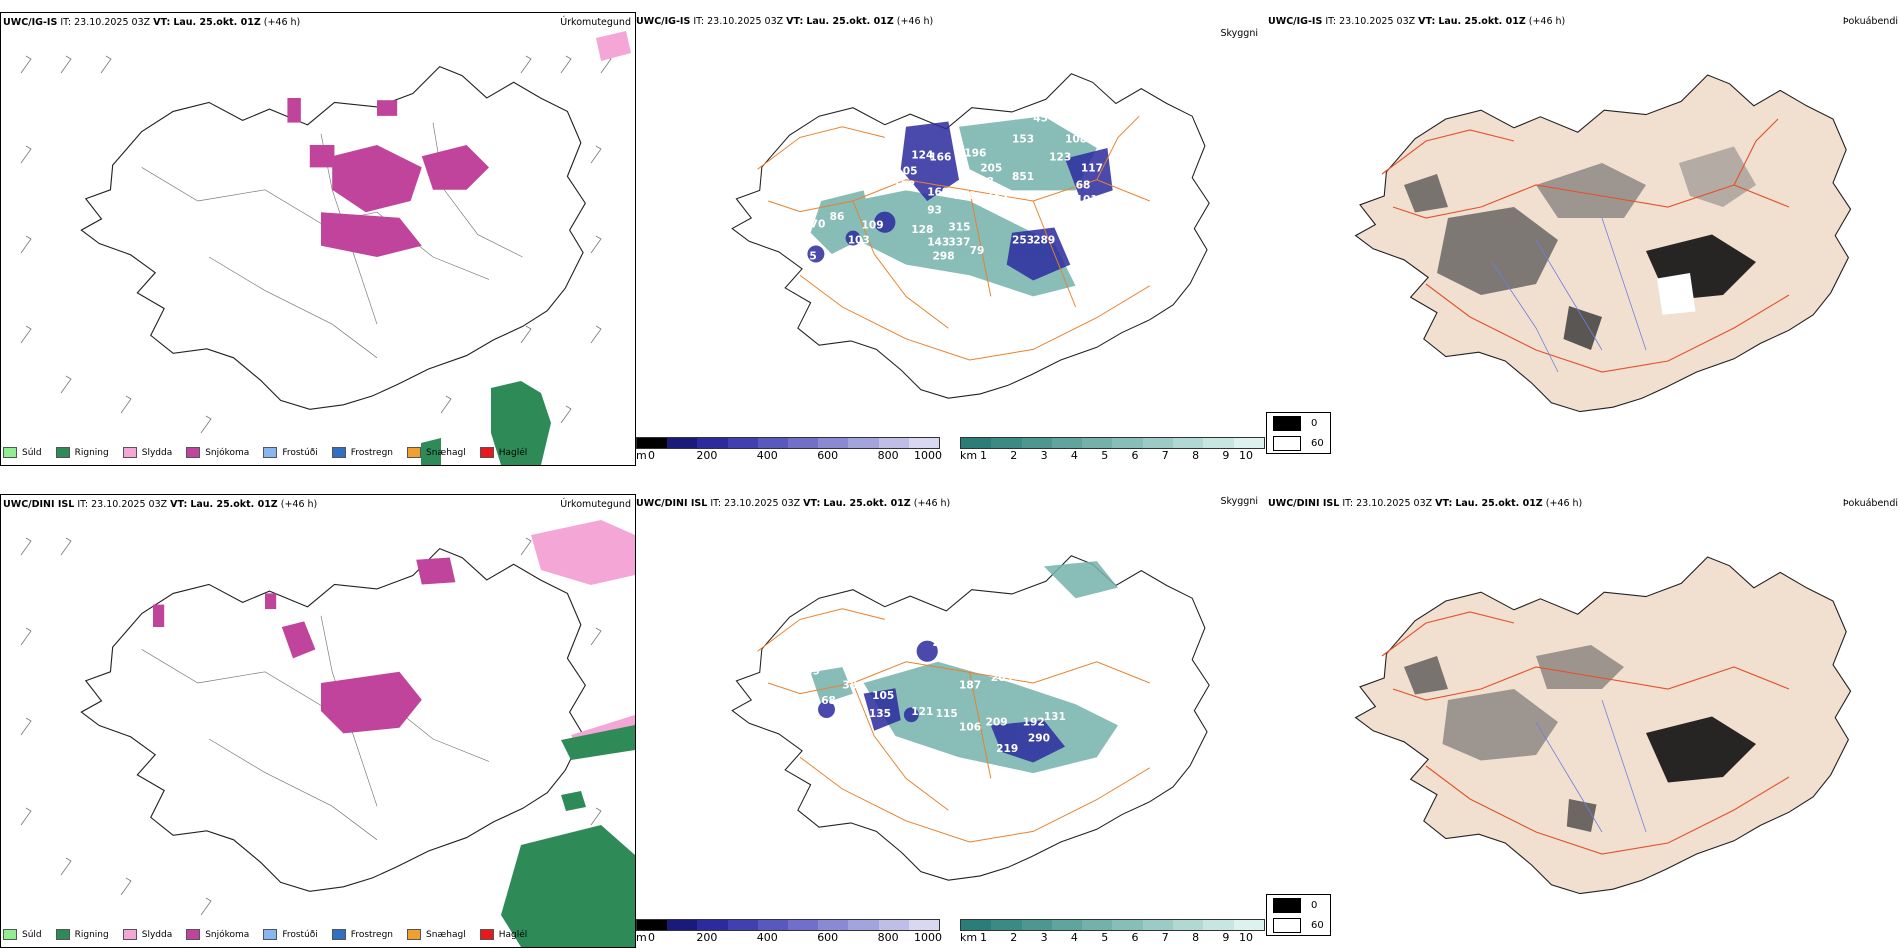  Describe the element at coordinates (641, 937) in the screenshot. I see `scale-unit: m` at that location.